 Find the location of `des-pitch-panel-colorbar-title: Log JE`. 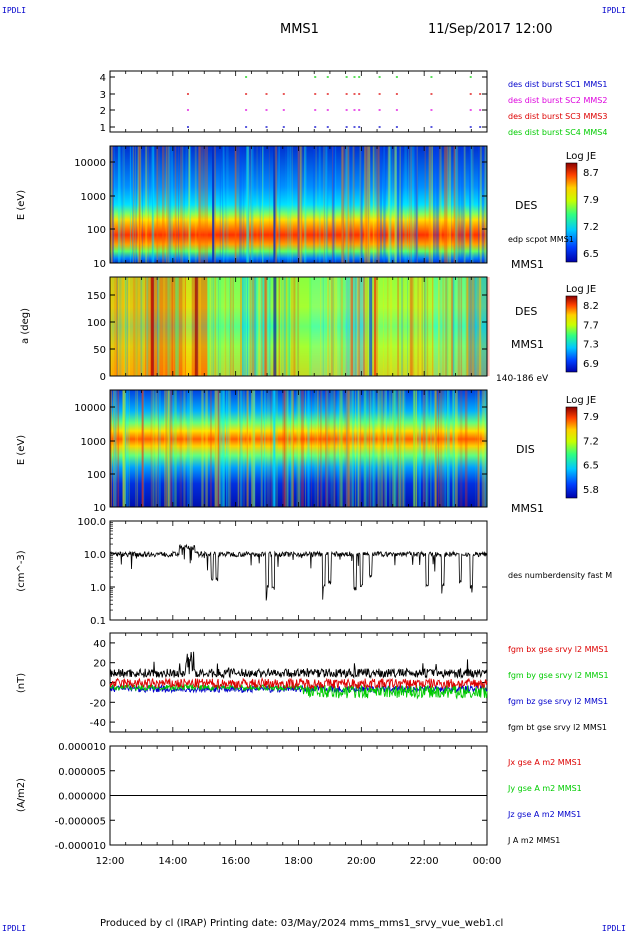

des-pitch-panel-colorbar-title: Log JE is located at coordinates (581, 289).